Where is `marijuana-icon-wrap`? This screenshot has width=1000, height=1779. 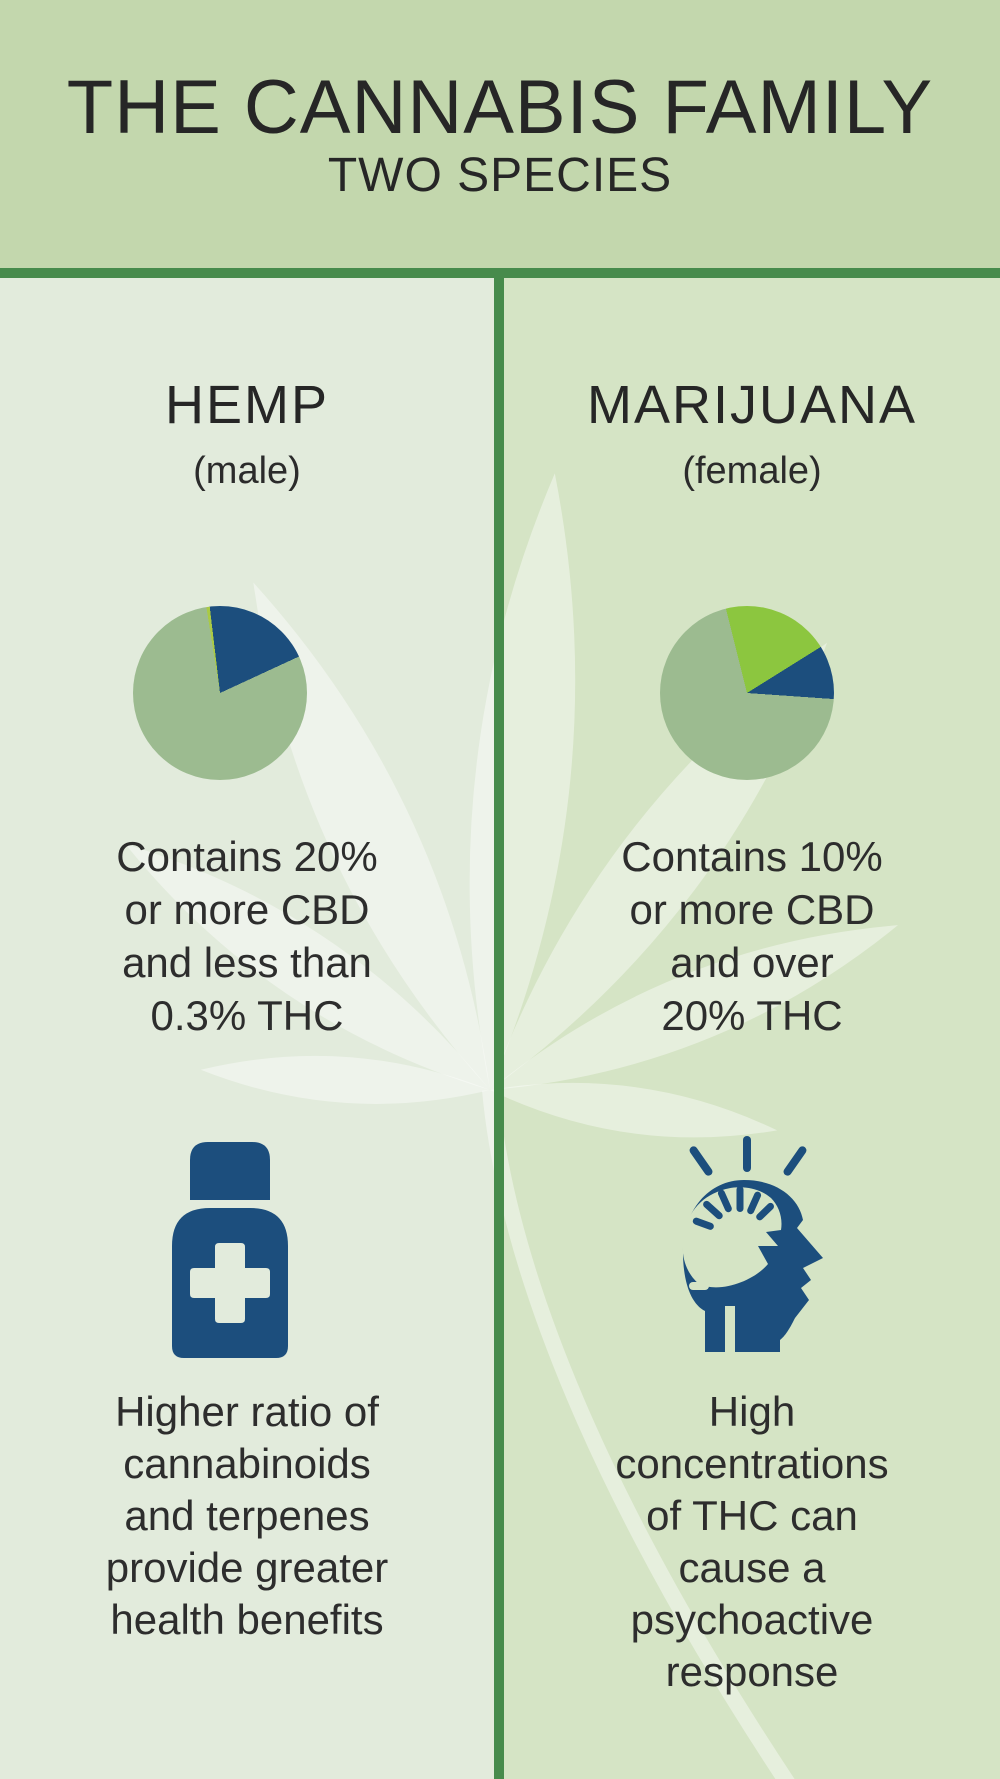
marijuana-icon-wrap is located at coordinates (752, 1249).